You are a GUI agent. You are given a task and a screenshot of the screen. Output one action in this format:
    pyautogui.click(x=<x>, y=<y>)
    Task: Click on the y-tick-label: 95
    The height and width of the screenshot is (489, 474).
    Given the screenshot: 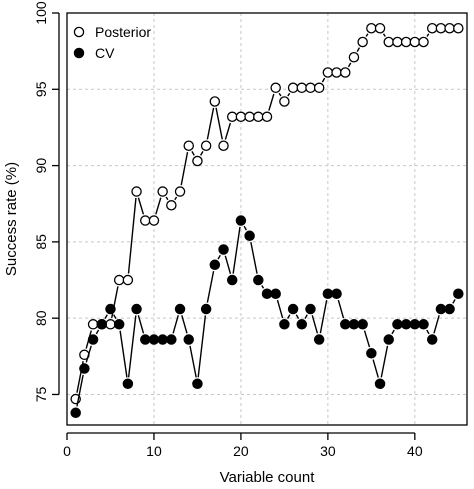 What is the action you would take?
    pyautogui.click(x=41, y=89)
    